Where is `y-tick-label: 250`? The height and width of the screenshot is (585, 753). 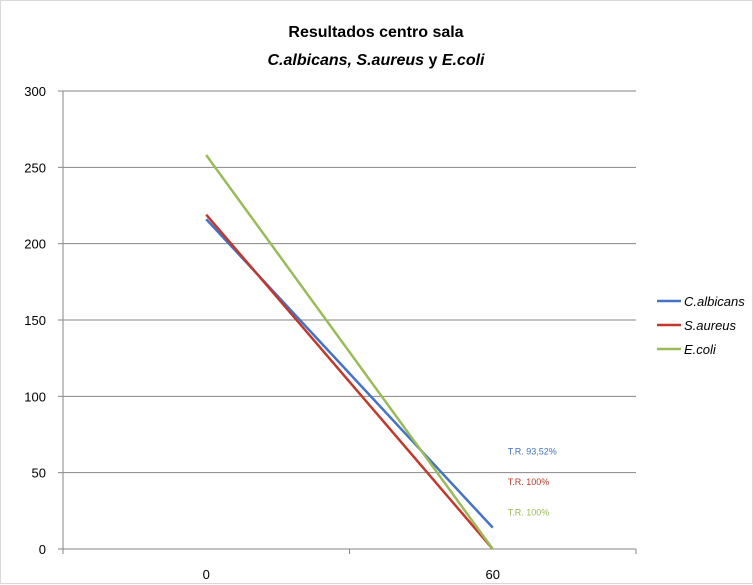
y-tick-label: 250 is located at coordinates (35, 167).